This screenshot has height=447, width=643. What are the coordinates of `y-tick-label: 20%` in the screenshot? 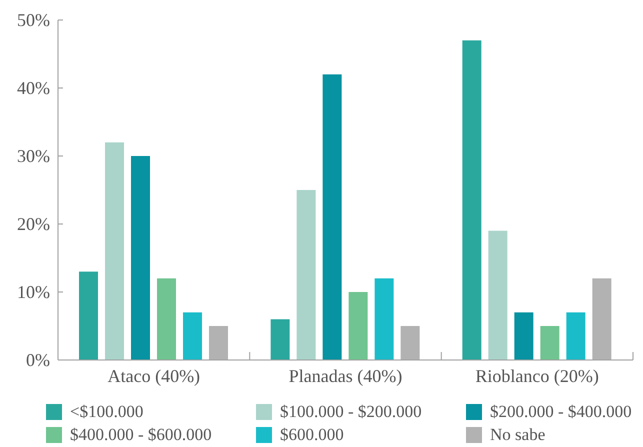 It's located at (33, 224).